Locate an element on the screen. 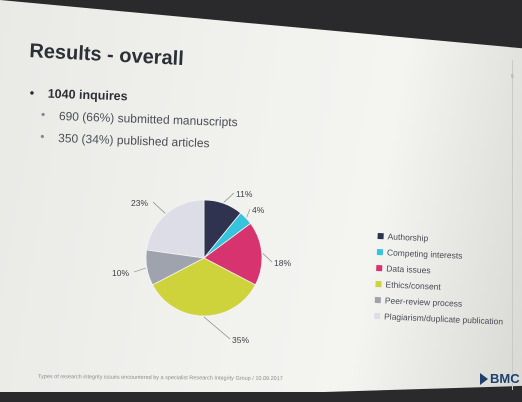 The height and width of the screenshot is (402, 522). pie-data-label: 10% is located at coordinates (120, 273).